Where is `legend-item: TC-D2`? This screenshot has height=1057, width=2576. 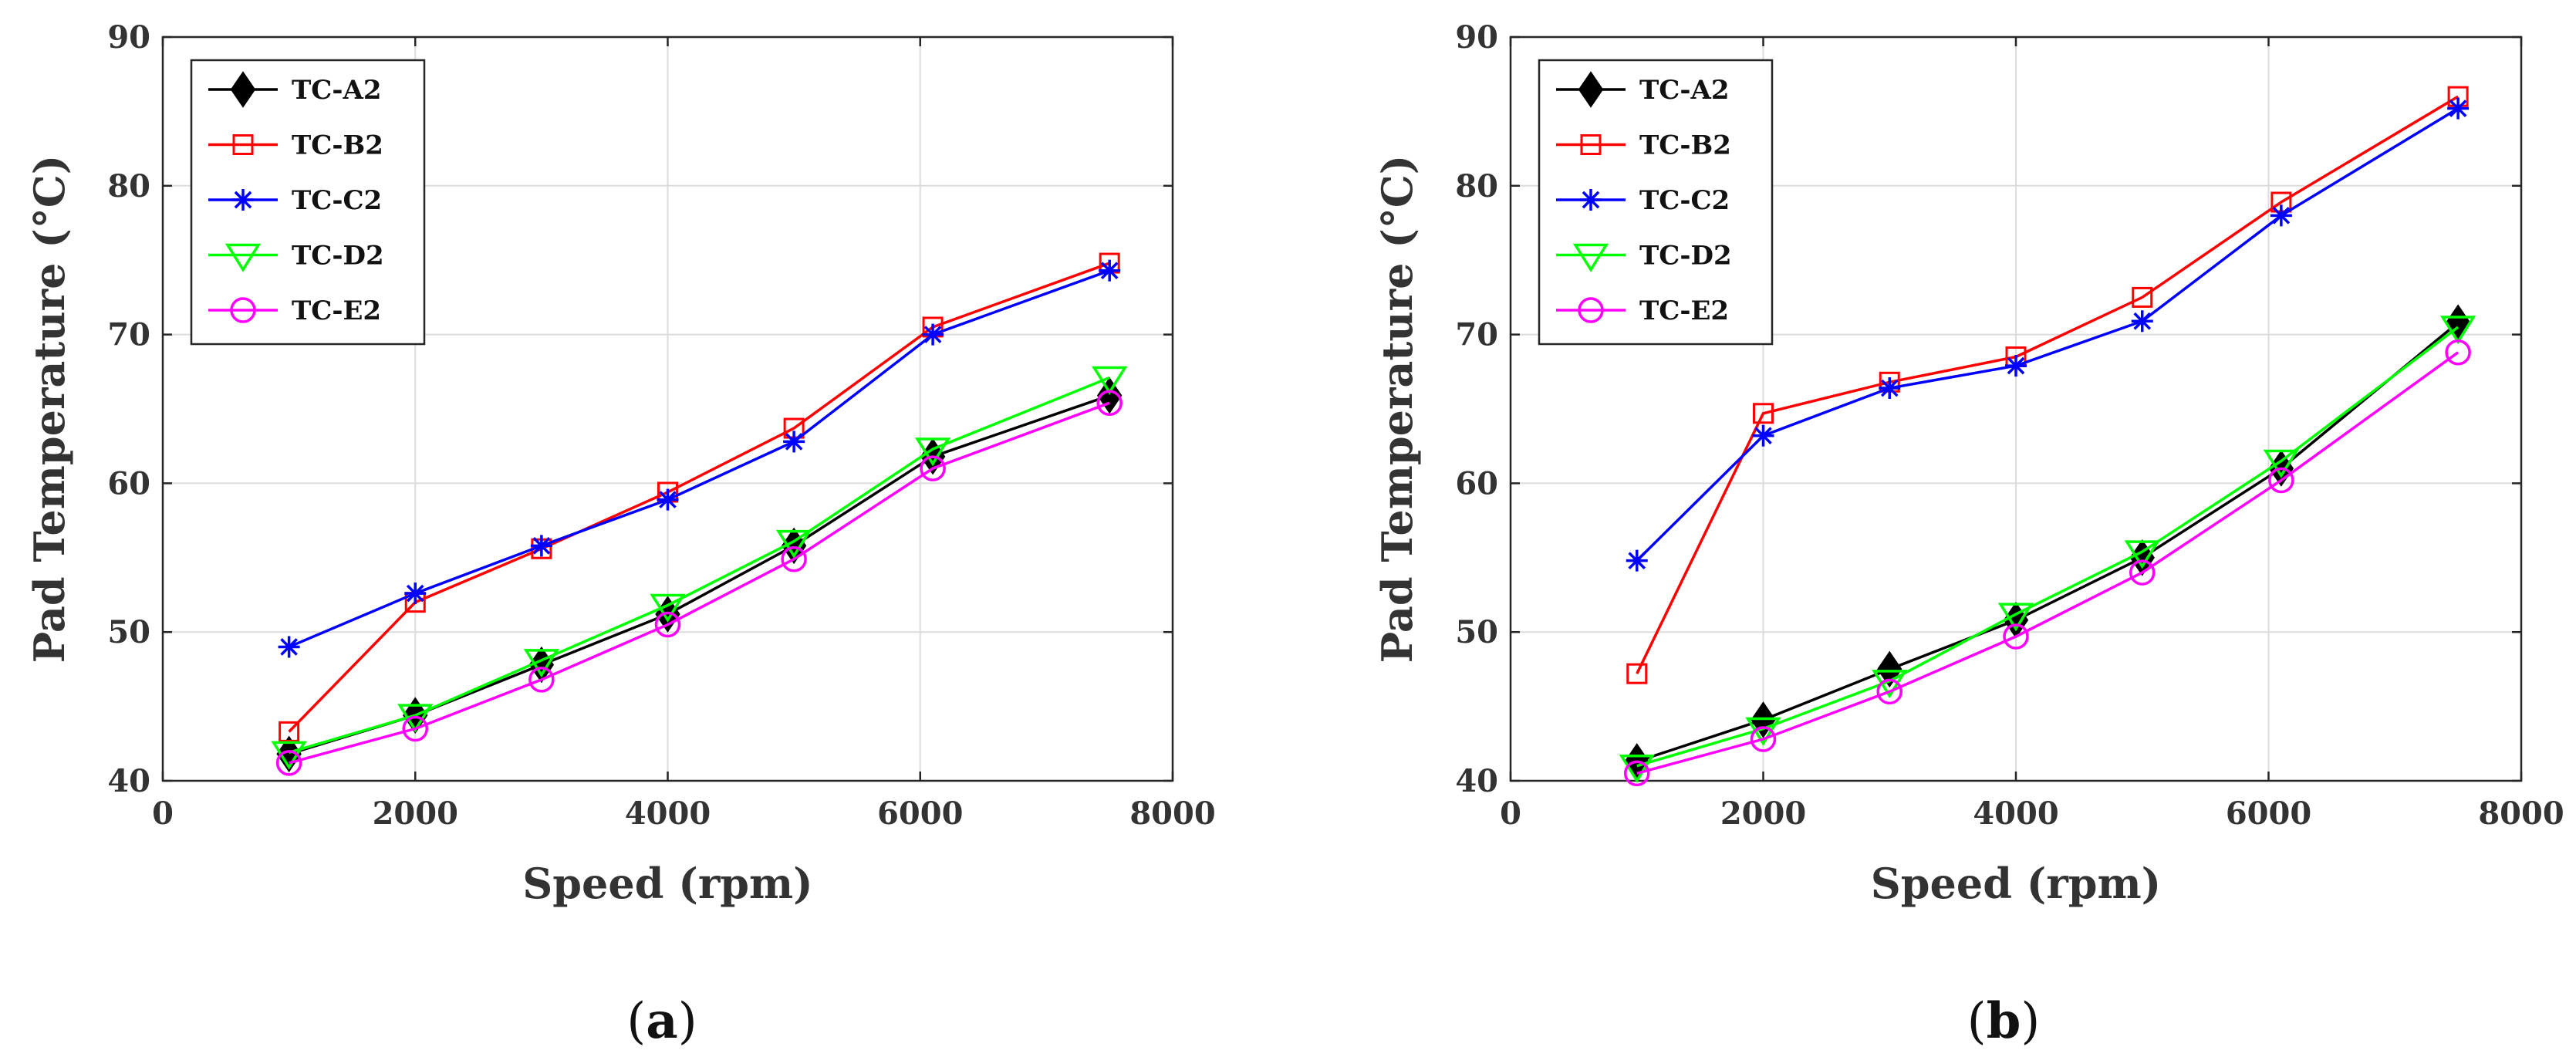 legend-item: TC-D2 is located at coordinates (296, 256).